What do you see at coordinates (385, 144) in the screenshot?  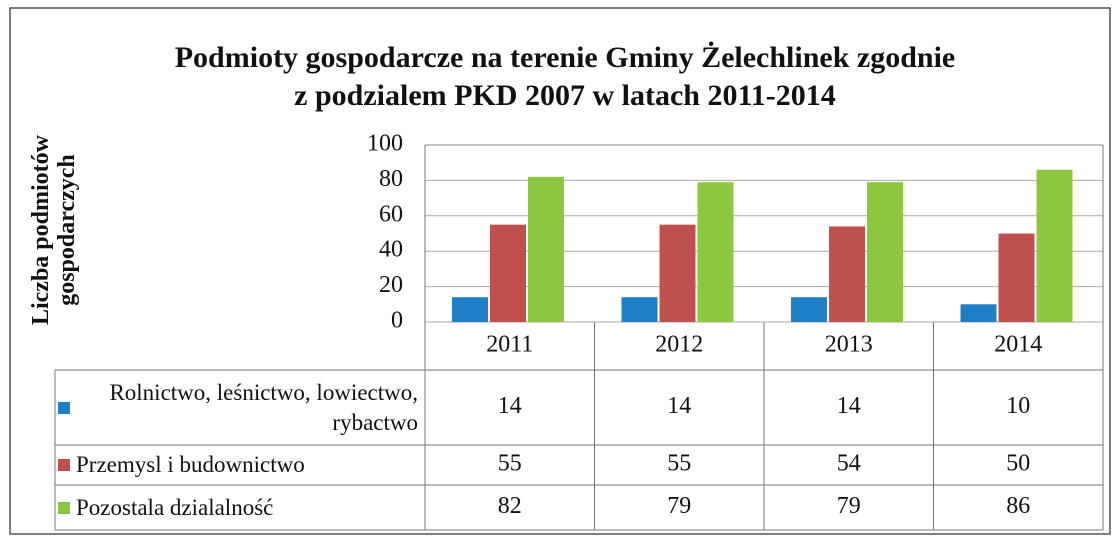 I see `y-tick-label: 100` at bounding box center [385, 144].